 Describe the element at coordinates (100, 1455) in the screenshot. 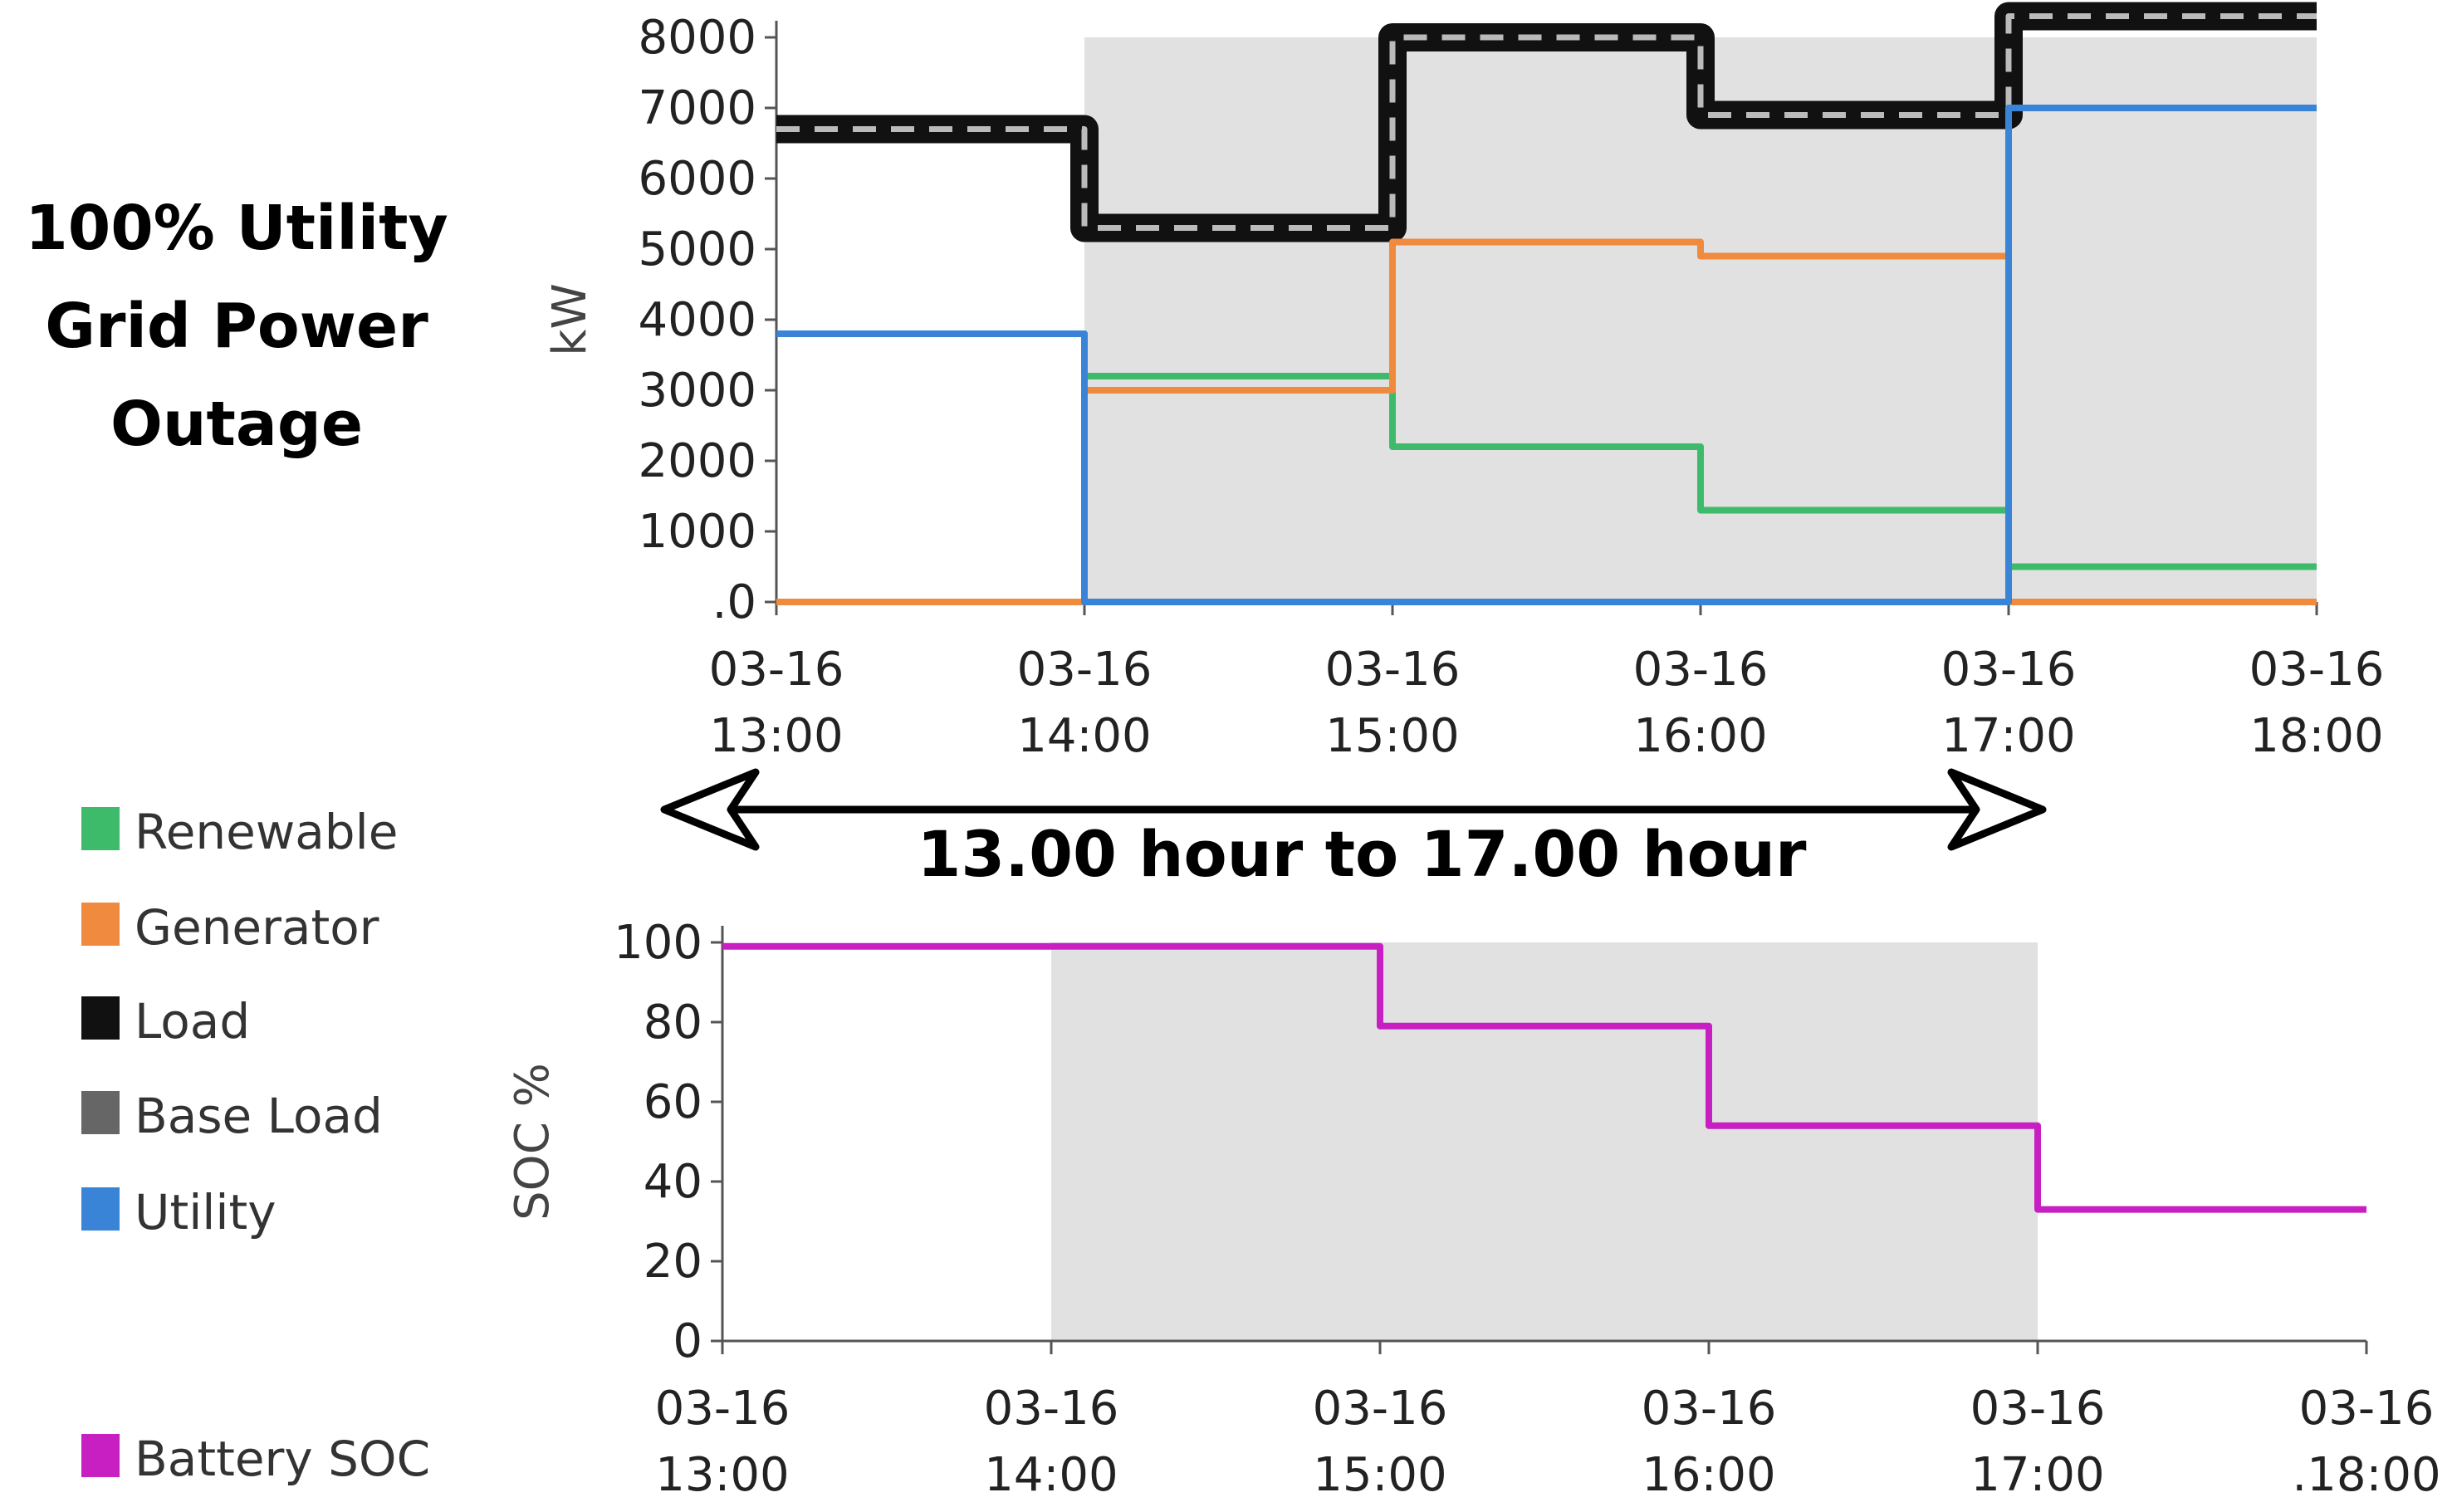

I see `legend-swatch-battery-soc` at that location.